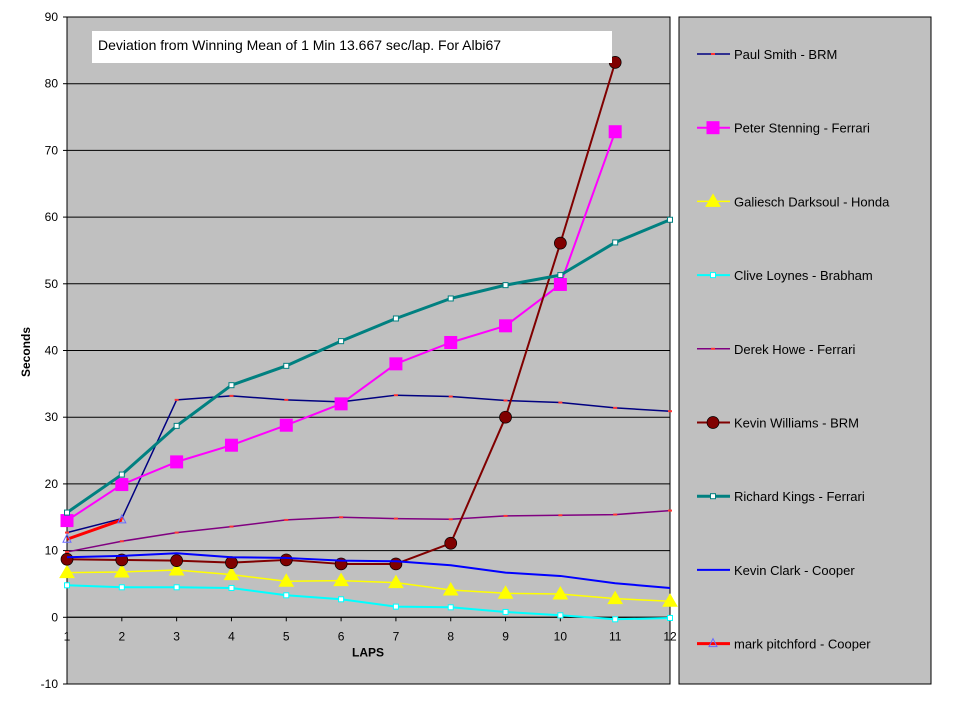  I want to click on chart-title-box, so click(352, 47).